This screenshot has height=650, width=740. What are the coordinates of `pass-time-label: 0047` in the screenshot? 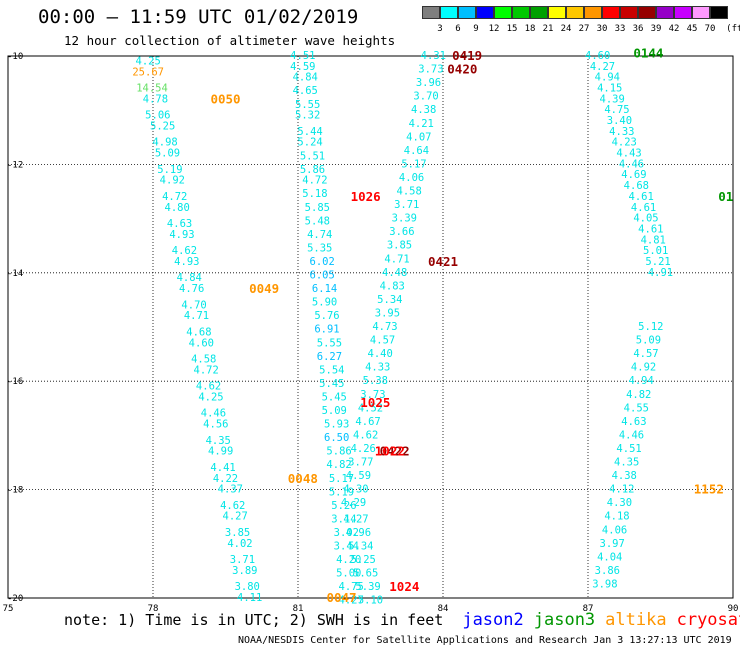 It's located at (341, 597).